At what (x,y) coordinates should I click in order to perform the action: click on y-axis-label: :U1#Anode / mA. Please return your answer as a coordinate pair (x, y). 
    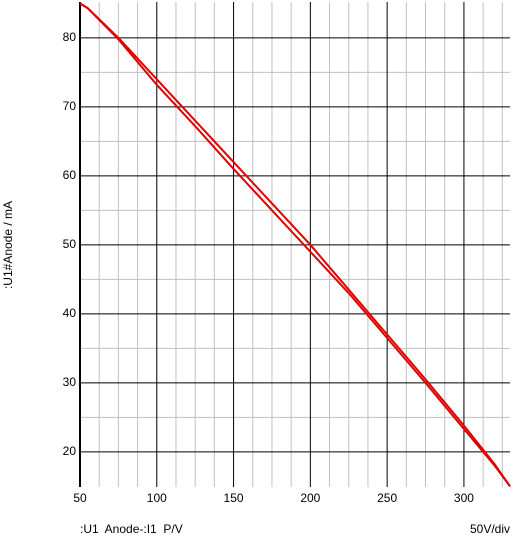
    Looking at the image, I should click on (8, 245).